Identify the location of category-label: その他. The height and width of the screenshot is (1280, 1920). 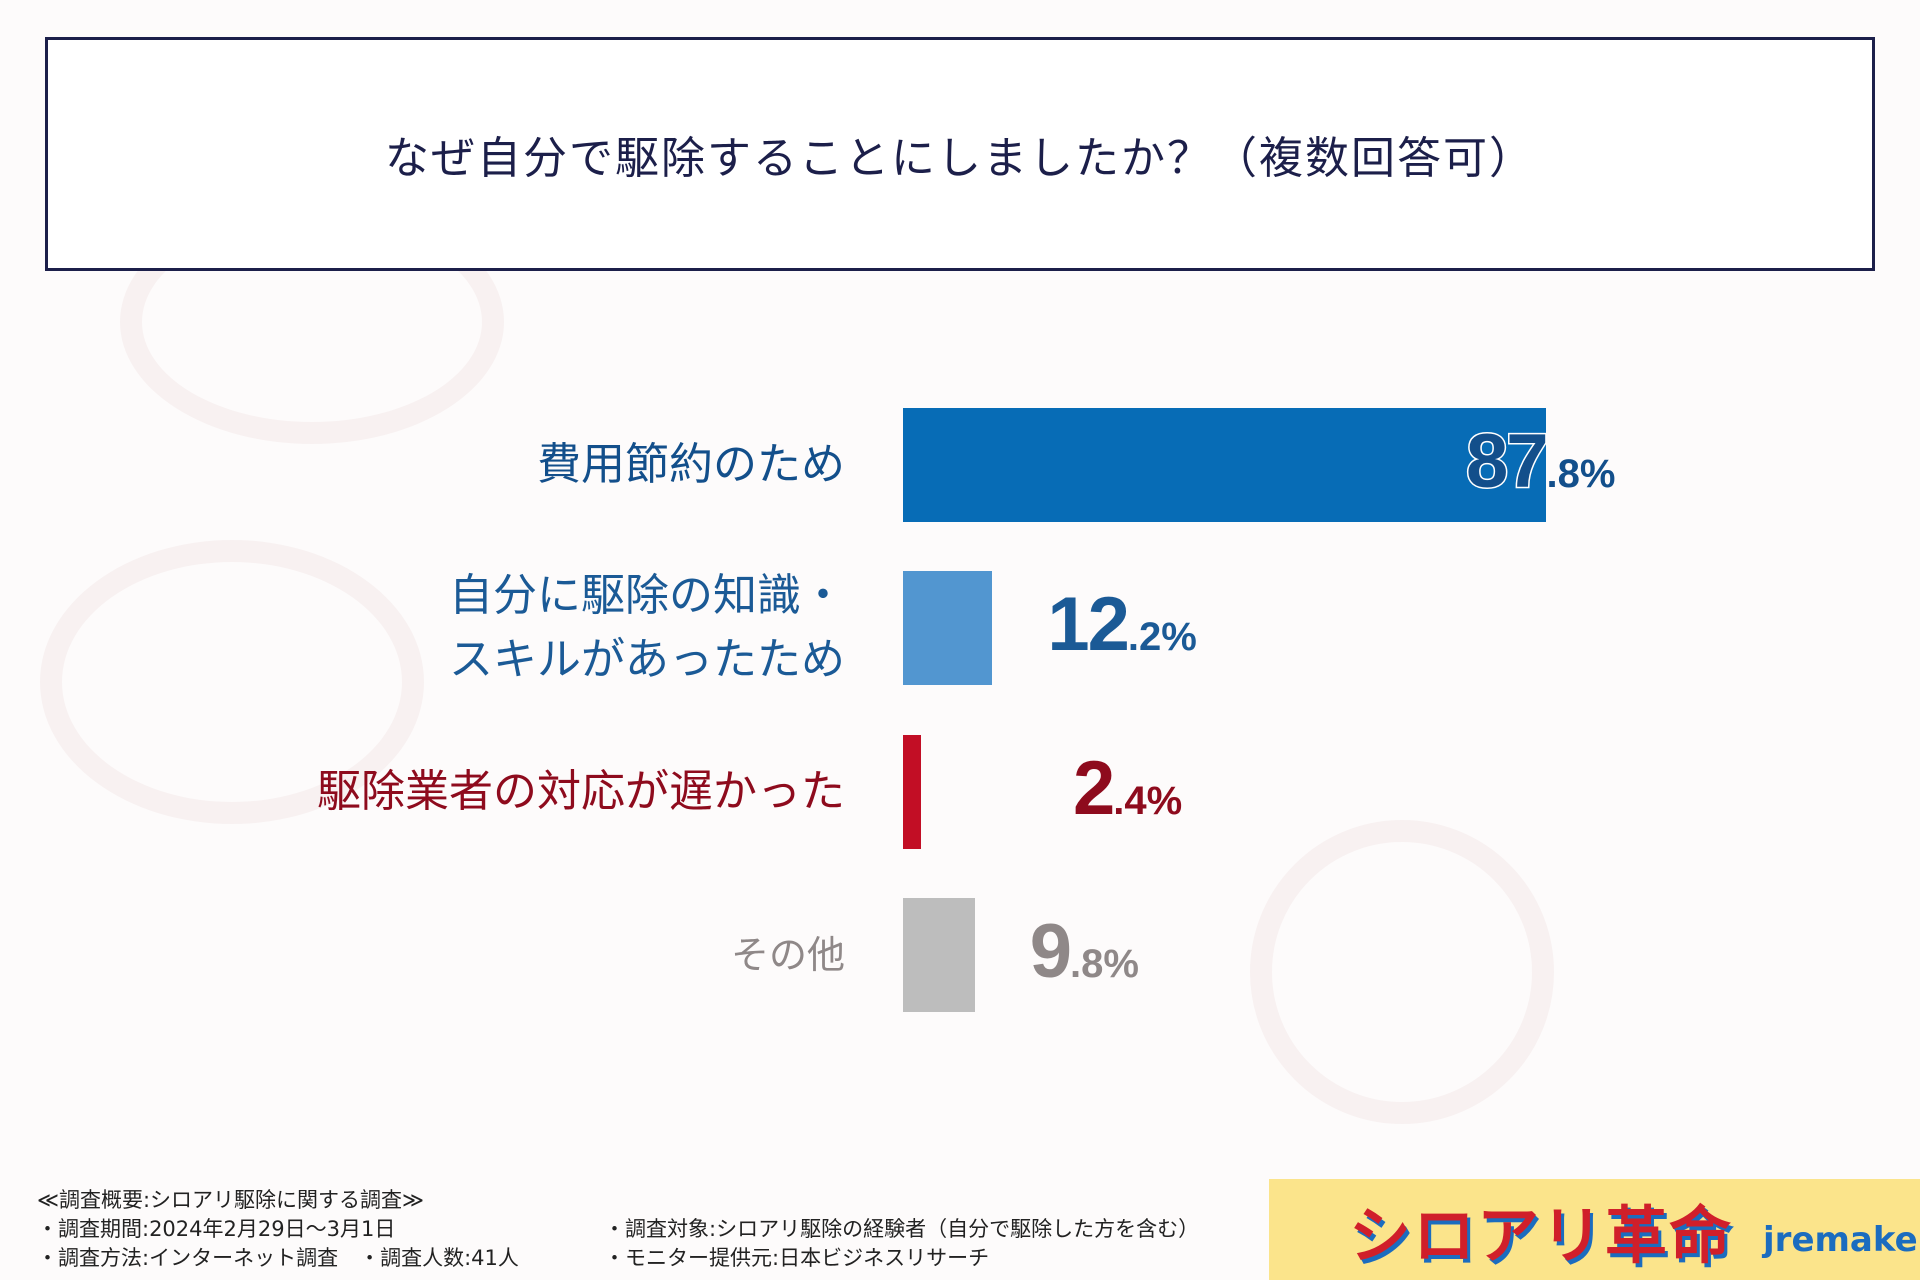
(788, 955).